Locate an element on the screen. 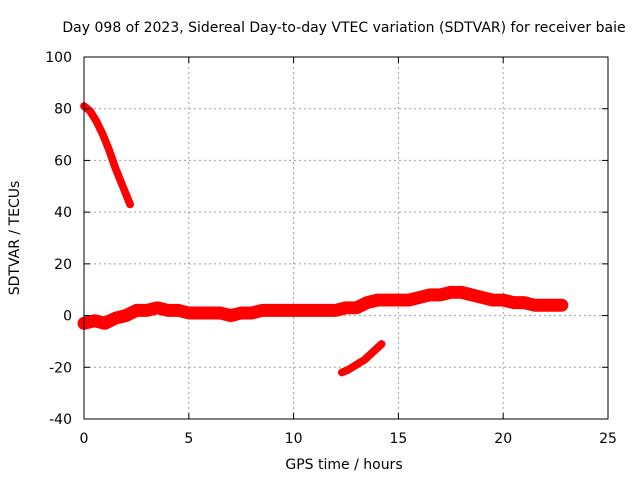 Image resolution: width=640 pixels, height=480 pixels. x-tick-label: 10 is located at coordinates (294, 439).